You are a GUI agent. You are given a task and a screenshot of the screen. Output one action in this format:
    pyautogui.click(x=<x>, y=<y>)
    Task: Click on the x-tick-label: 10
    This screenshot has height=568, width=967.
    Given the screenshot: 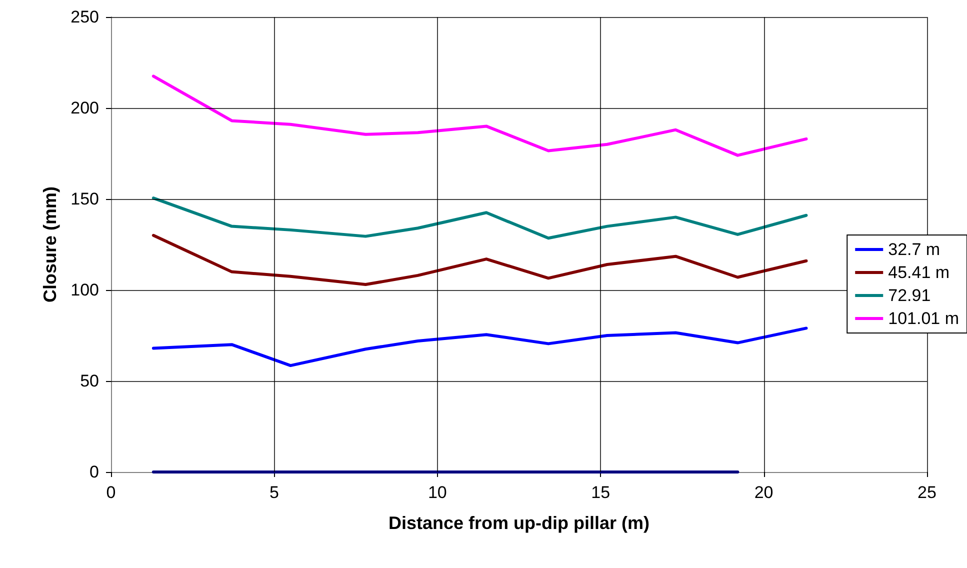 What is the action you would take?
    pyautogui.click(x=437, y=492)
    